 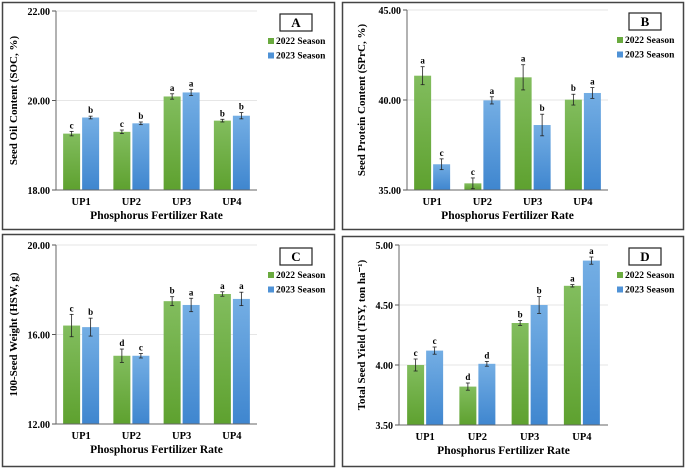 What do you see at coordinates (390, 101) in the screenshot?
I see `y-tick-label: 40.00` at bounding box center [390, 101].